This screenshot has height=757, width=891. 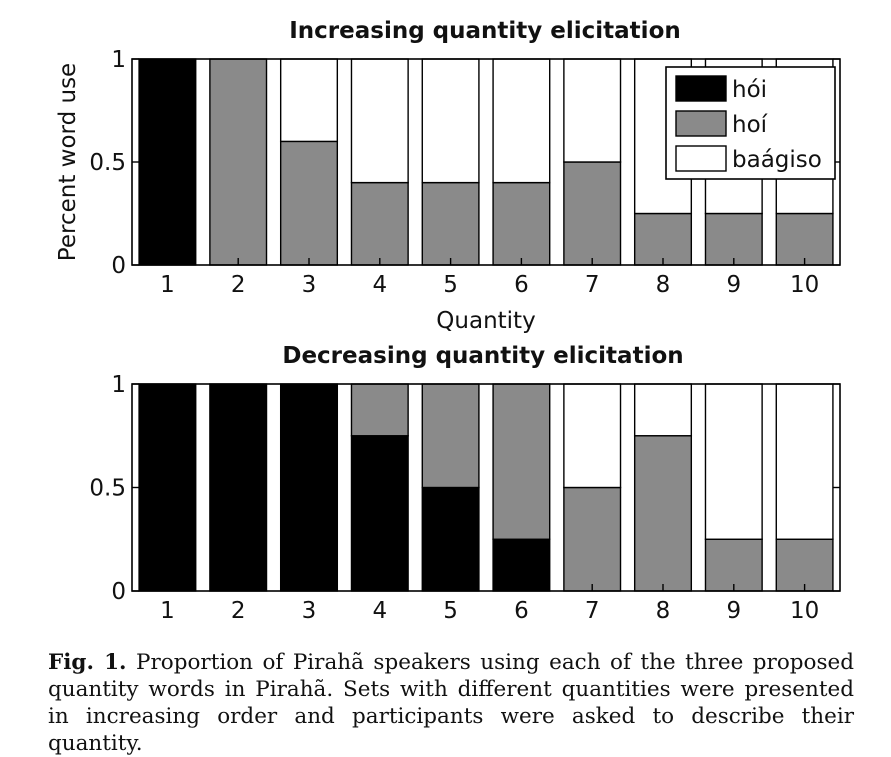 I want to click on bar-dec-8-s2, so click(x=663, y=410).